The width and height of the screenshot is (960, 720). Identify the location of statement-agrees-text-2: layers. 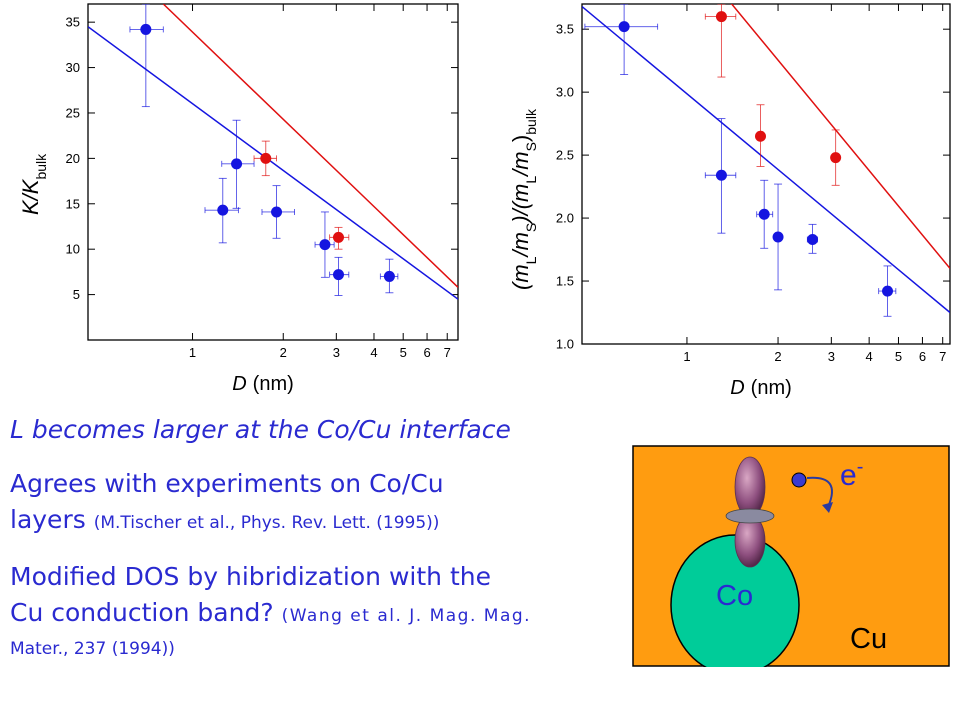
(48, 519).